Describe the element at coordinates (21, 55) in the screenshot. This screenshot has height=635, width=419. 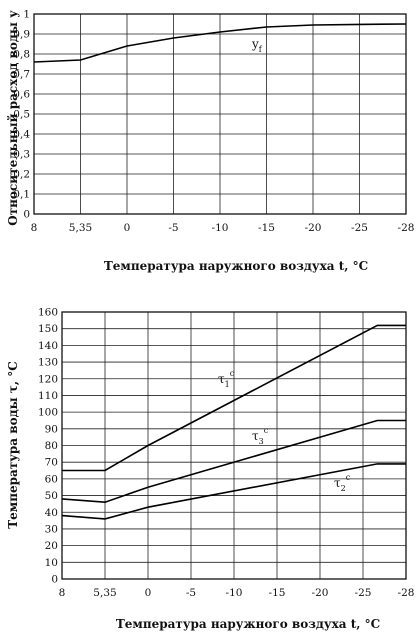
I see `top-y-tick-label: 0,8` at that location.